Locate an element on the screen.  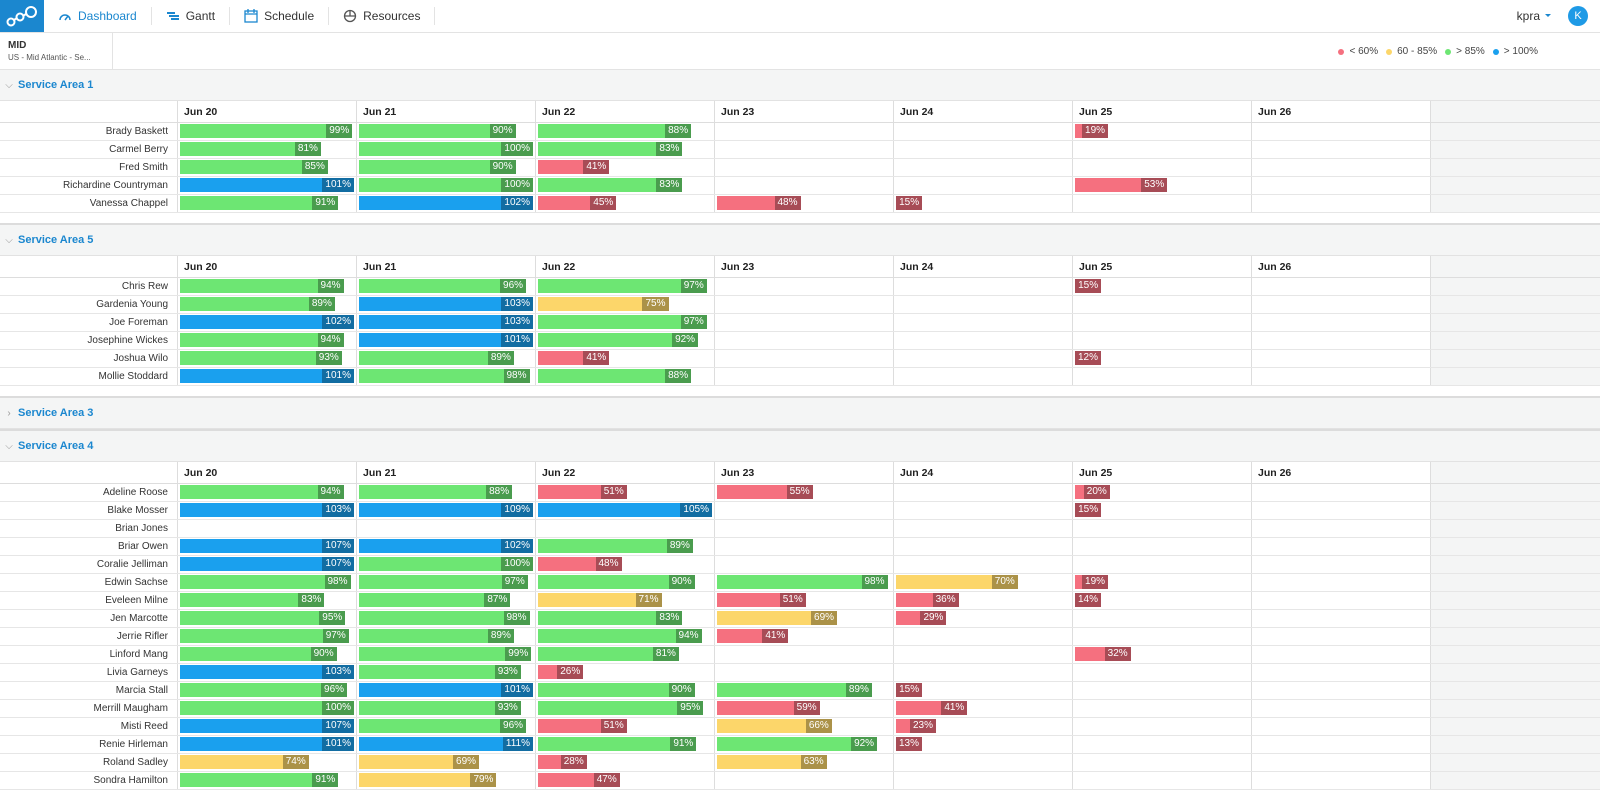
utilization-bar: 13% is located at coordinates (909, 744).